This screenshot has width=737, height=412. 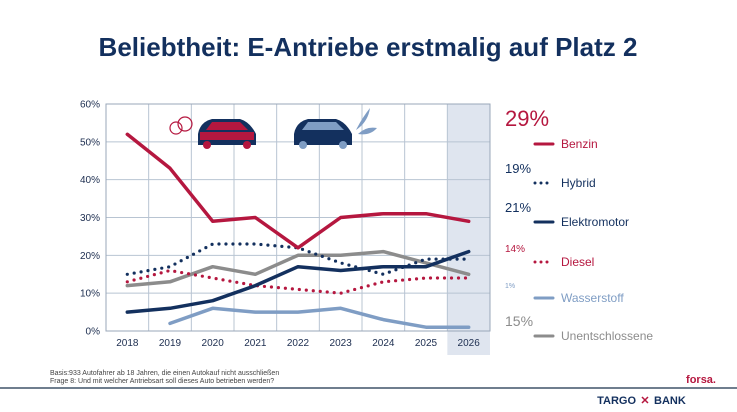 What do you see at coordinates (579, 144) in the screenshot?
I see `legend-label: Benzin` at bounding box center [579, 144].